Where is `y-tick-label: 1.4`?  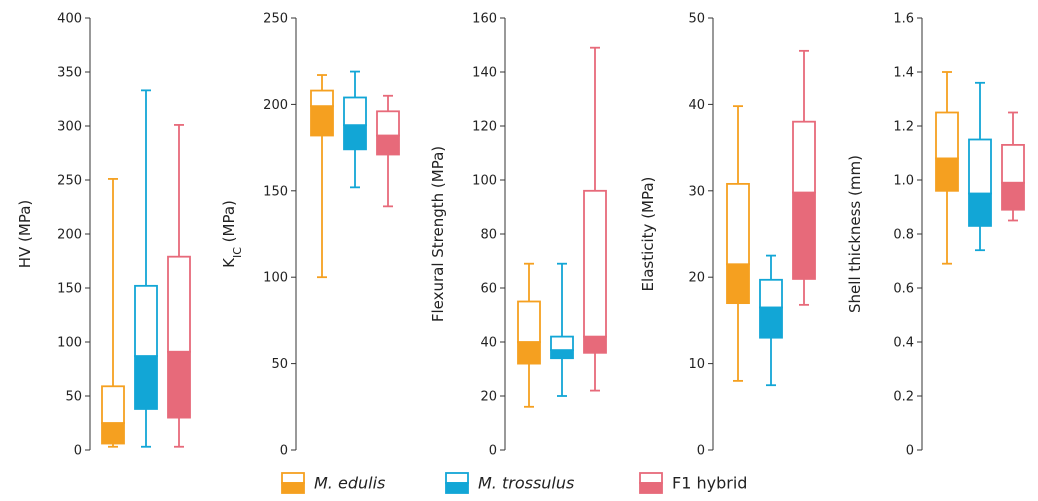
y-tick-label: 1.4 is located at coordinates (903, 73).